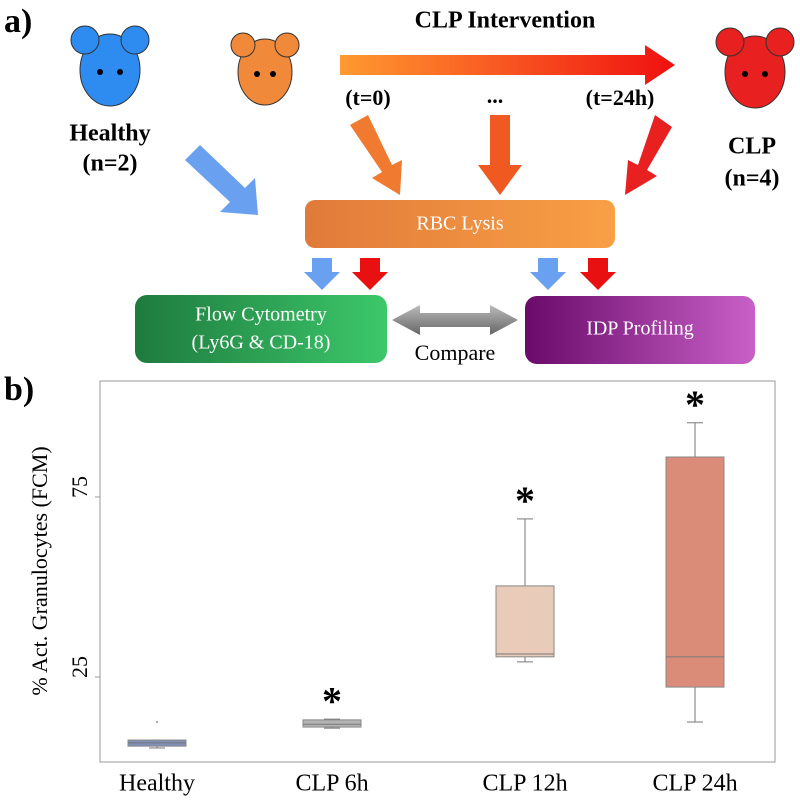 This screenshot has height=810, width=800. I want to click on label: Flow Cytometry, so click(261, 315).